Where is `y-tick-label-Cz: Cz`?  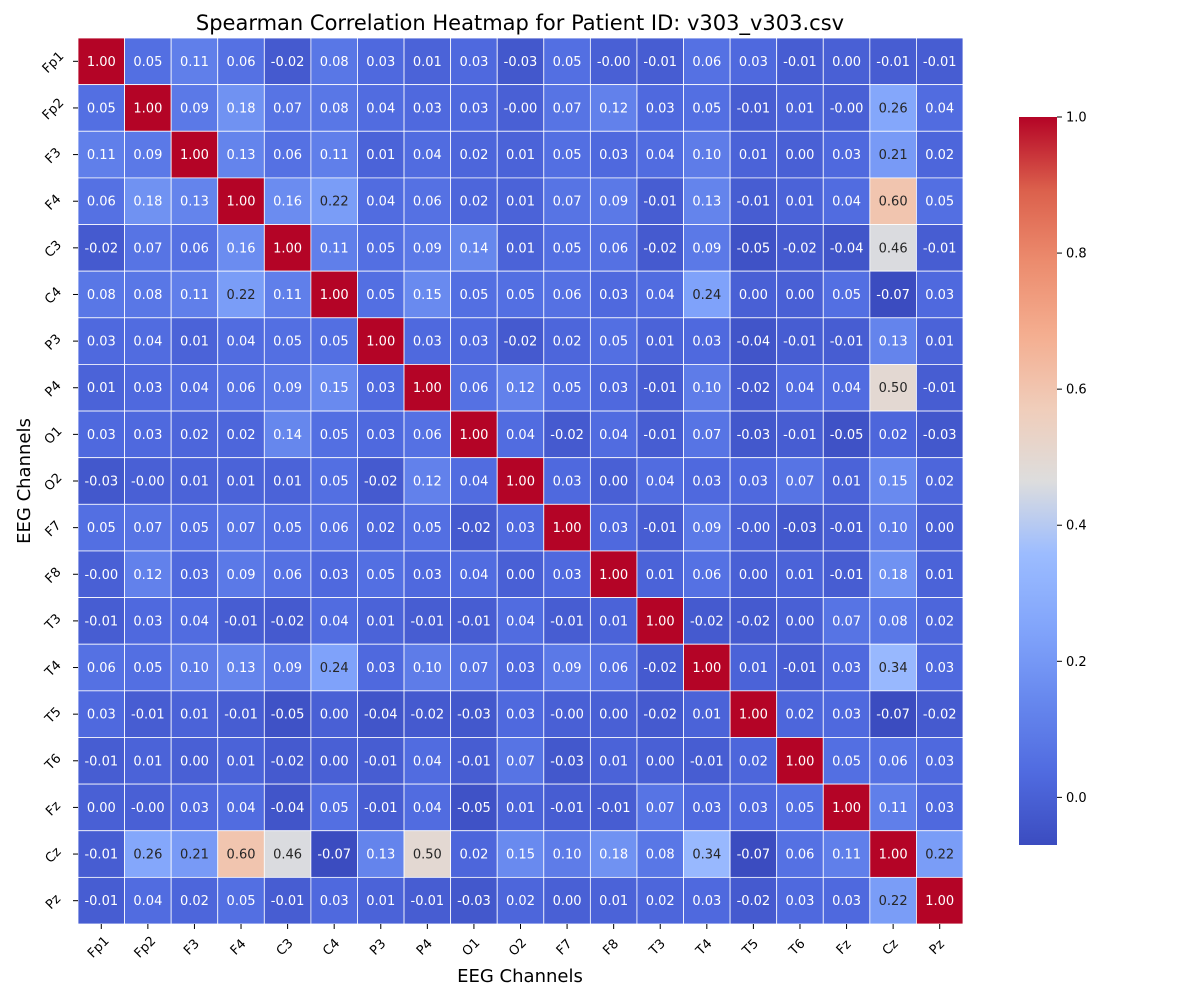
y-tick-label-Cz: Cz is located at coordinates (54, 856).